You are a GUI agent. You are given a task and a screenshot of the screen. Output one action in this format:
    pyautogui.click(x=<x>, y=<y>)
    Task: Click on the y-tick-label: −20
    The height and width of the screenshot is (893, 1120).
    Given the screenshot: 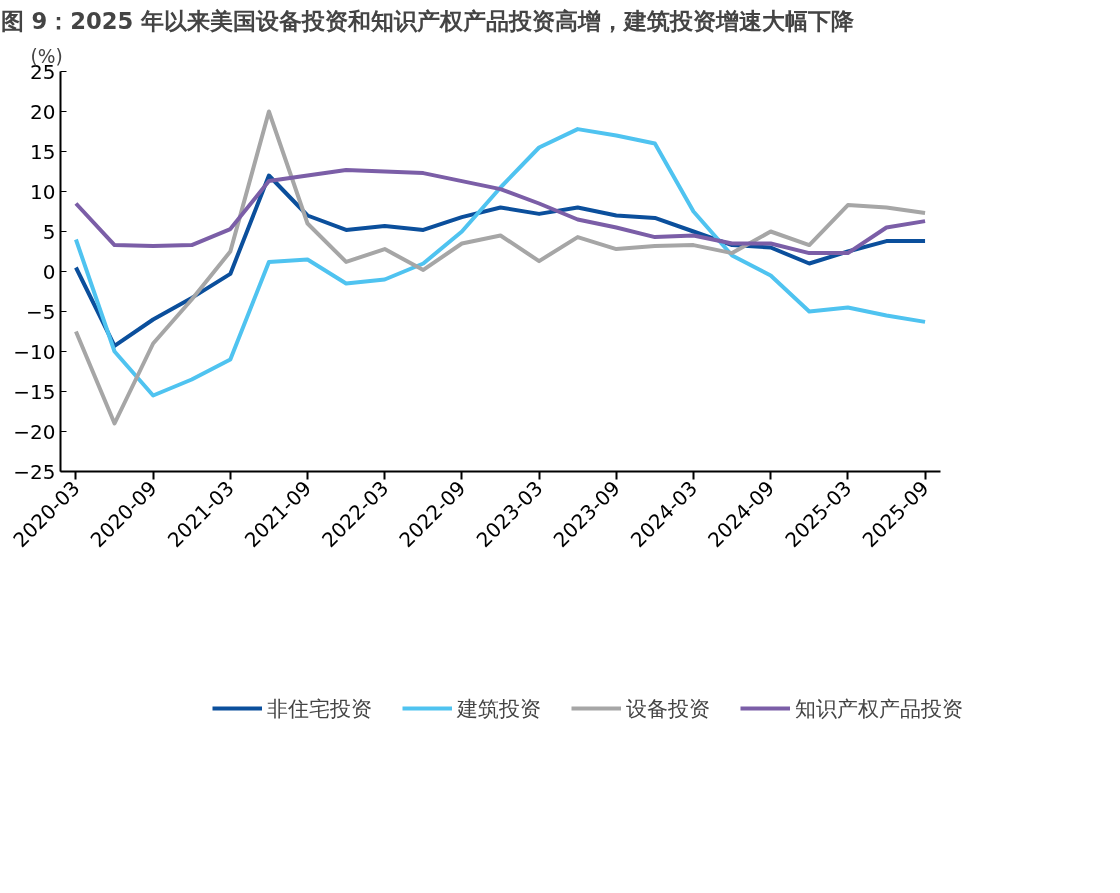 What is the action you would take?
    pyautogui.click(x=34, y=431)
    